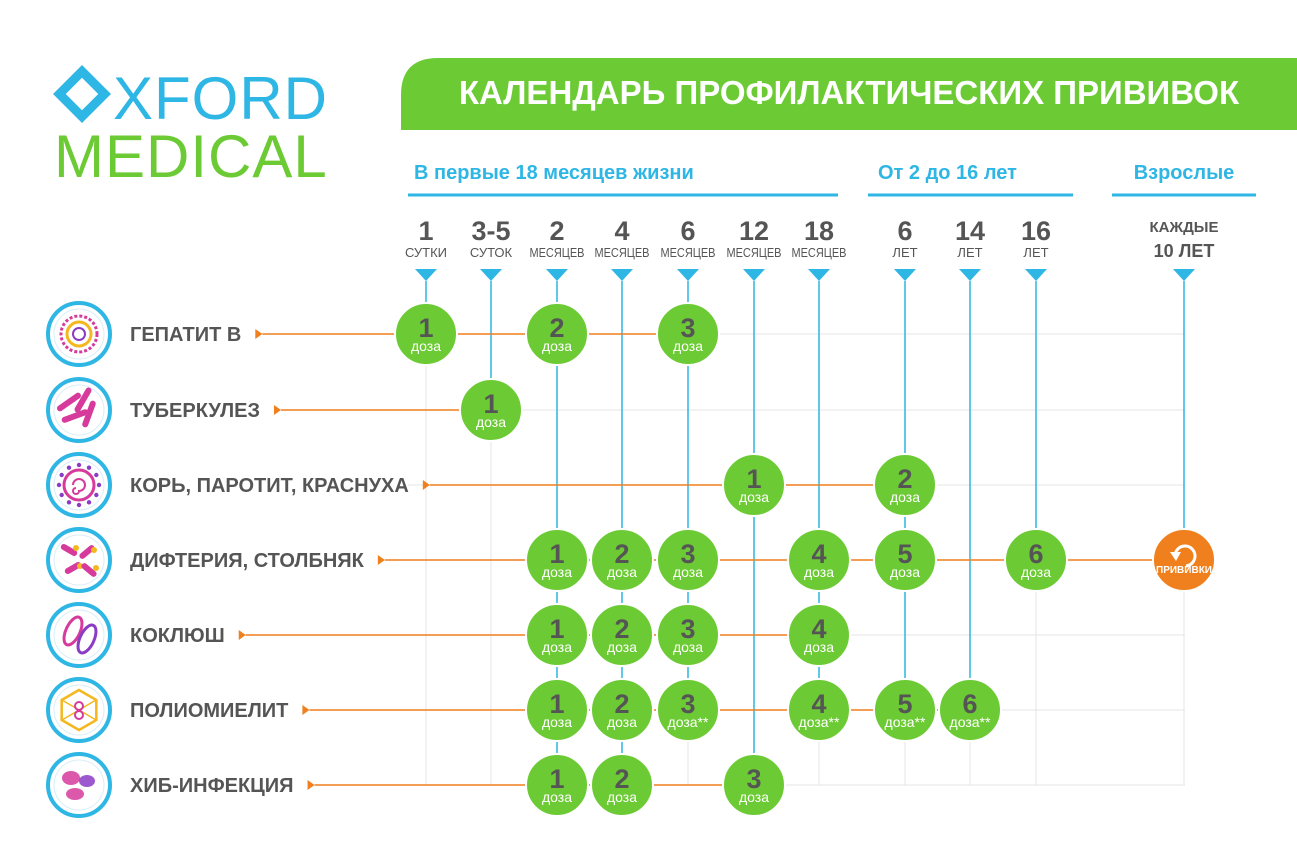 The image size is (1297, 864). What do you see at coordinates (904, 231) in the screenshot?
I see `age-number-c8: 6` at bounding box center [904, 231].